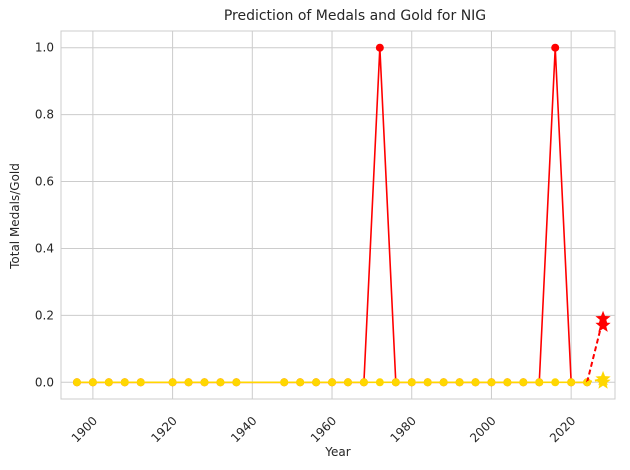 Image resolution: width=630 pixels, height=470 pixels. What do you see at coordinates (15, 216) in the screenshot?
I see `y-axis-label: Total Medals/Gold` at bounding box center [15, 216].